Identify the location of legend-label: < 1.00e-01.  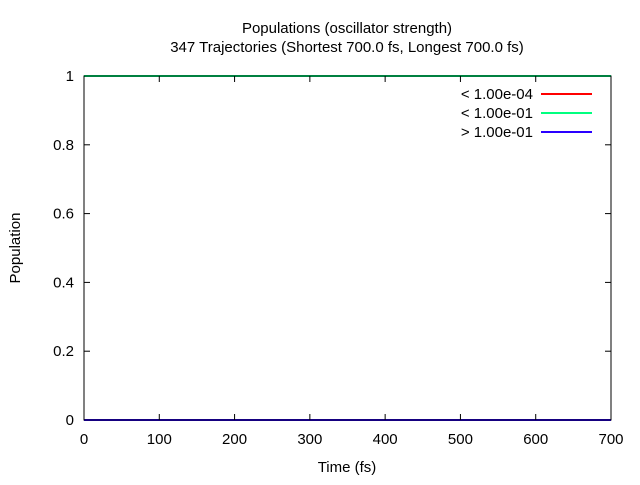
(497, 113).